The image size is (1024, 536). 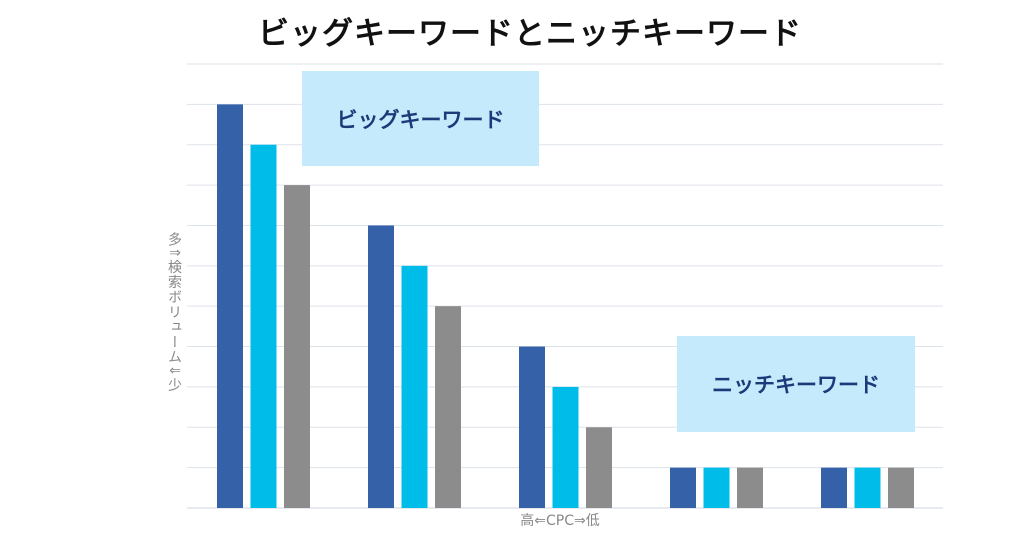 What do you see at coordinates (796, 384) in the screenshot?
I see `annotation-niche-keyword: ニッチキーワード` at bounding box center [796, 384].